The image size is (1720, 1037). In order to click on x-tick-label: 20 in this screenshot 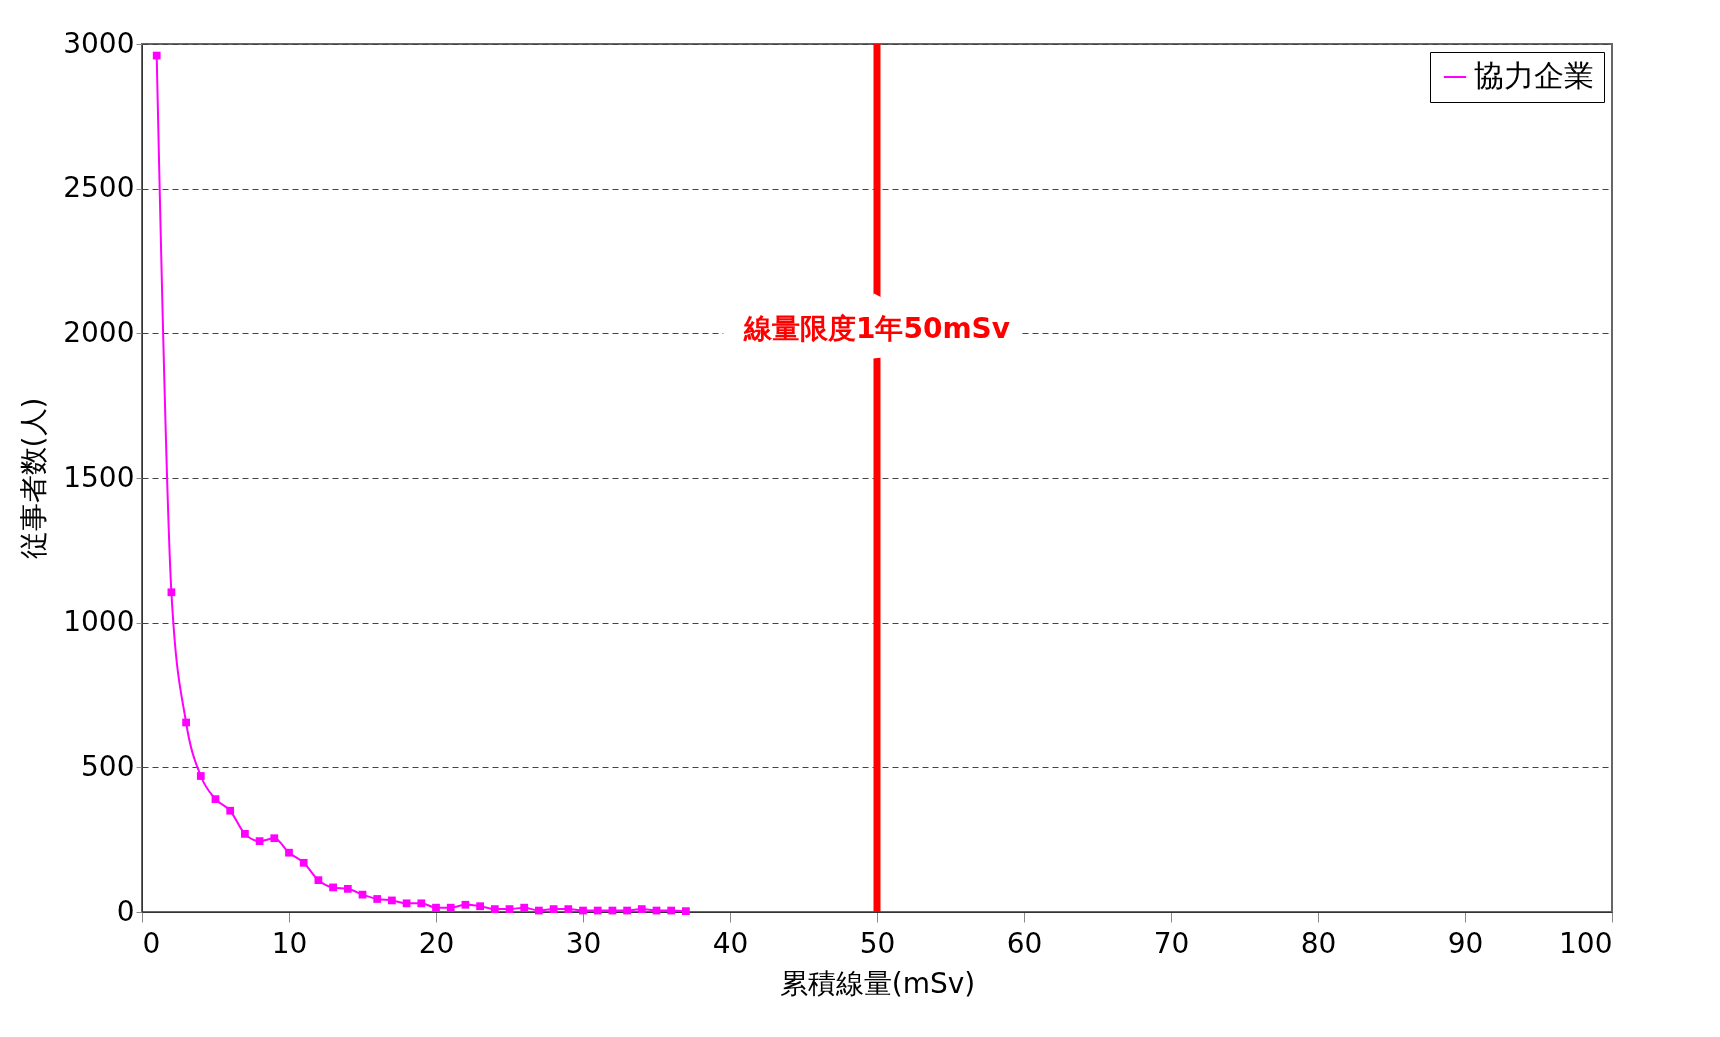, I will do `click(436, 943)`.